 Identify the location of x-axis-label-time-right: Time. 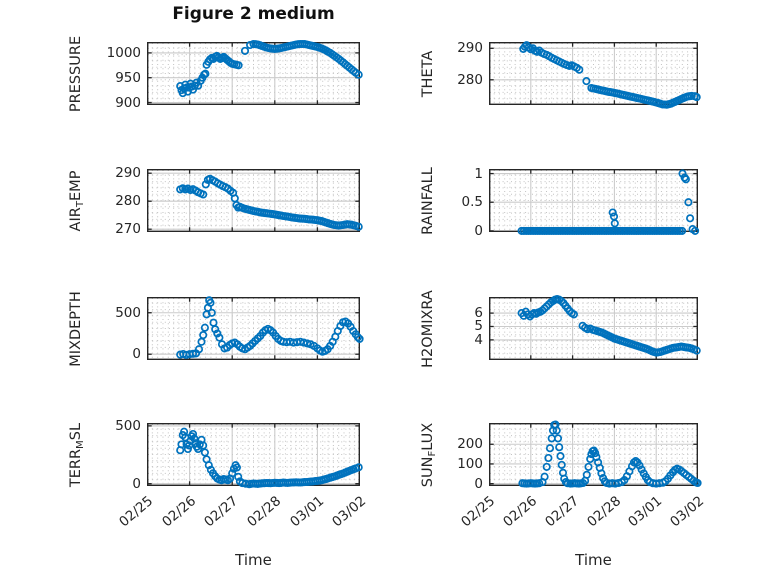
(593, 560).